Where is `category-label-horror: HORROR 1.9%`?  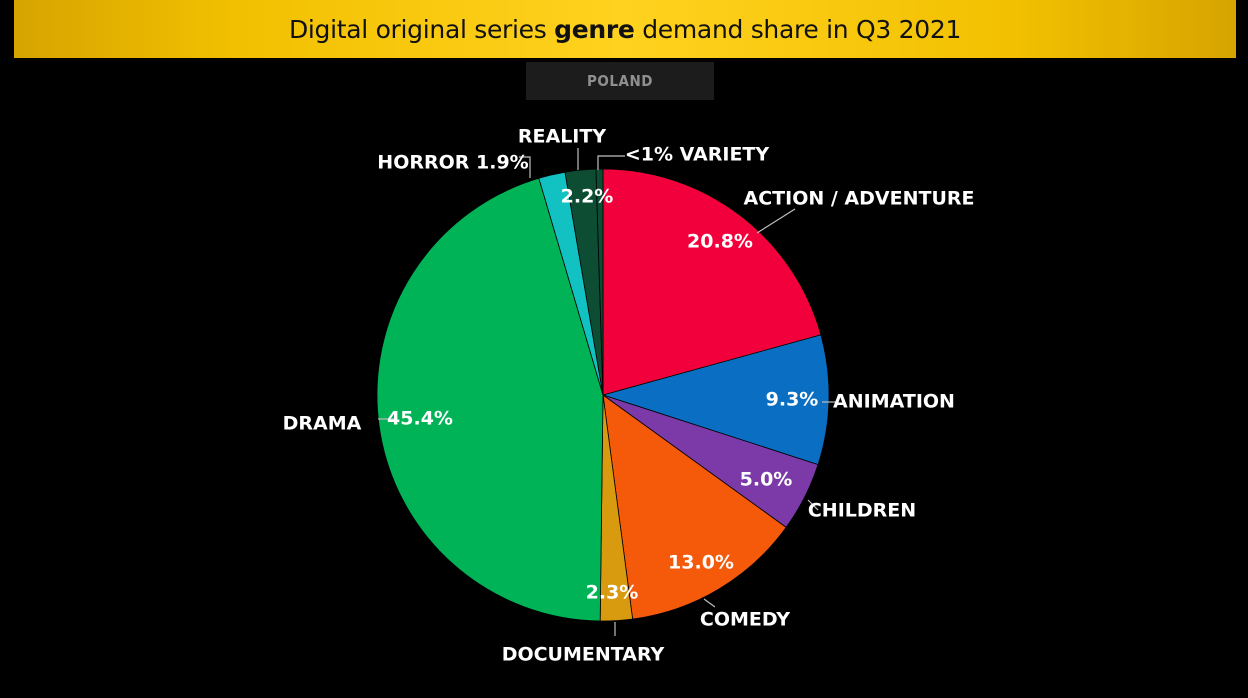
category-label-horror: HORROR 1.9% is located at coordinates (452, 163).